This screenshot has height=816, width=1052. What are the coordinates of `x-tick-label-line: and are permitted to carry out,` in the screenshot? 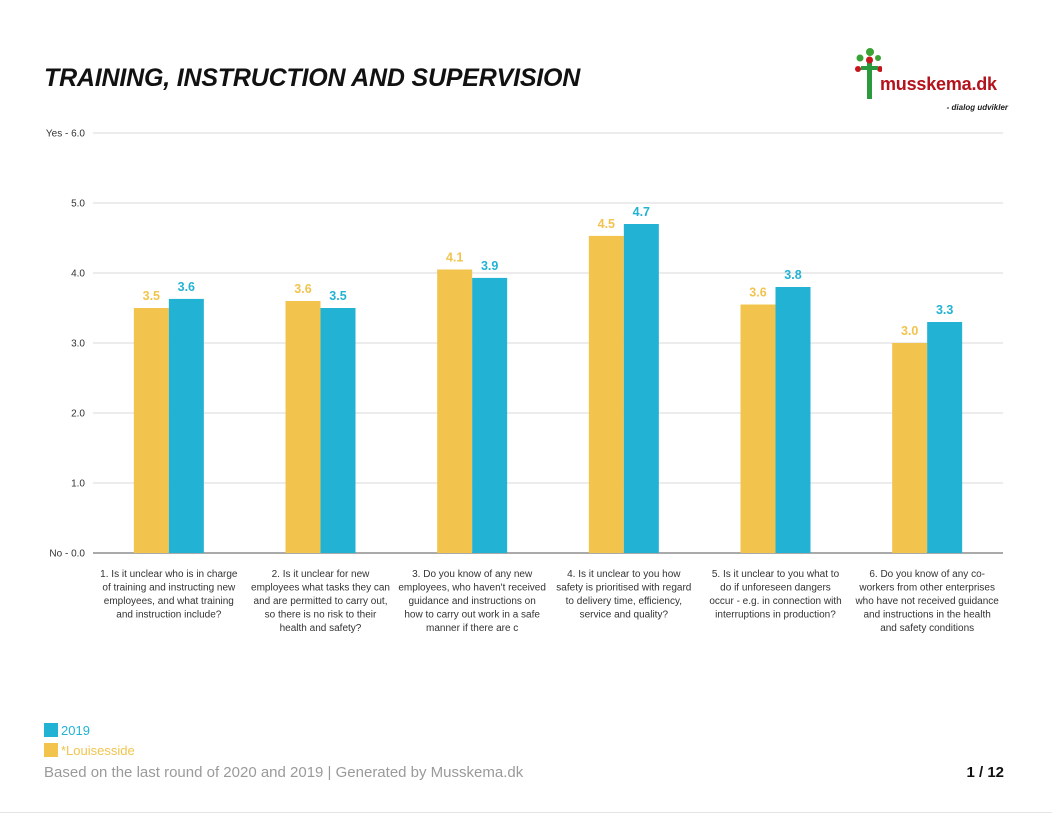 It's located at (321, 601).